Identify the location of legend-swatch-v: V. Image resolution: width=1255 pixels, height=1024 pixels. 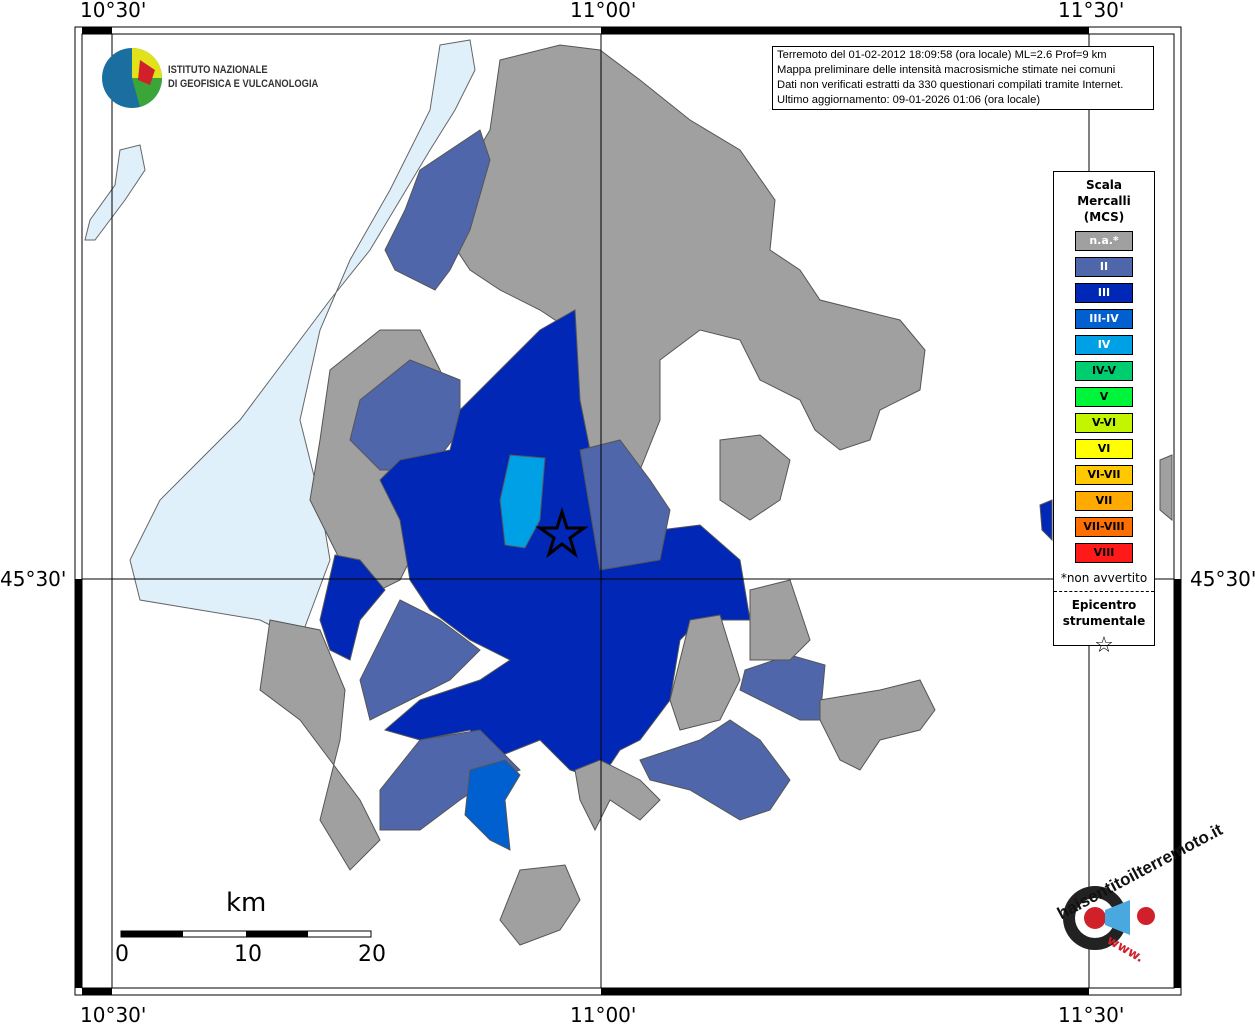
(1104, 397).